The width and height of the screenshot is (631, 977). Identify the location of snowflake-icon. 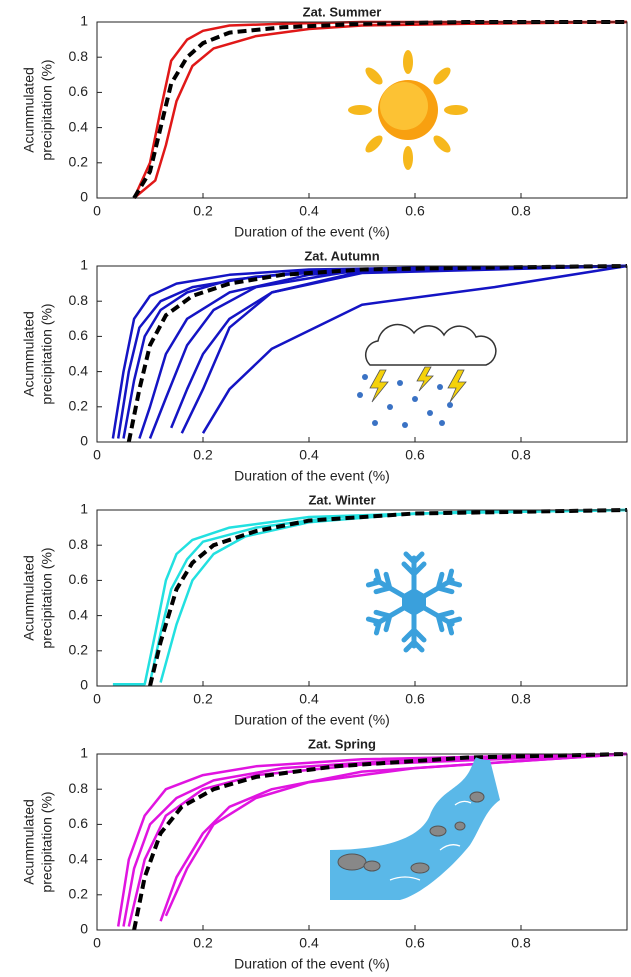
(413, 600).